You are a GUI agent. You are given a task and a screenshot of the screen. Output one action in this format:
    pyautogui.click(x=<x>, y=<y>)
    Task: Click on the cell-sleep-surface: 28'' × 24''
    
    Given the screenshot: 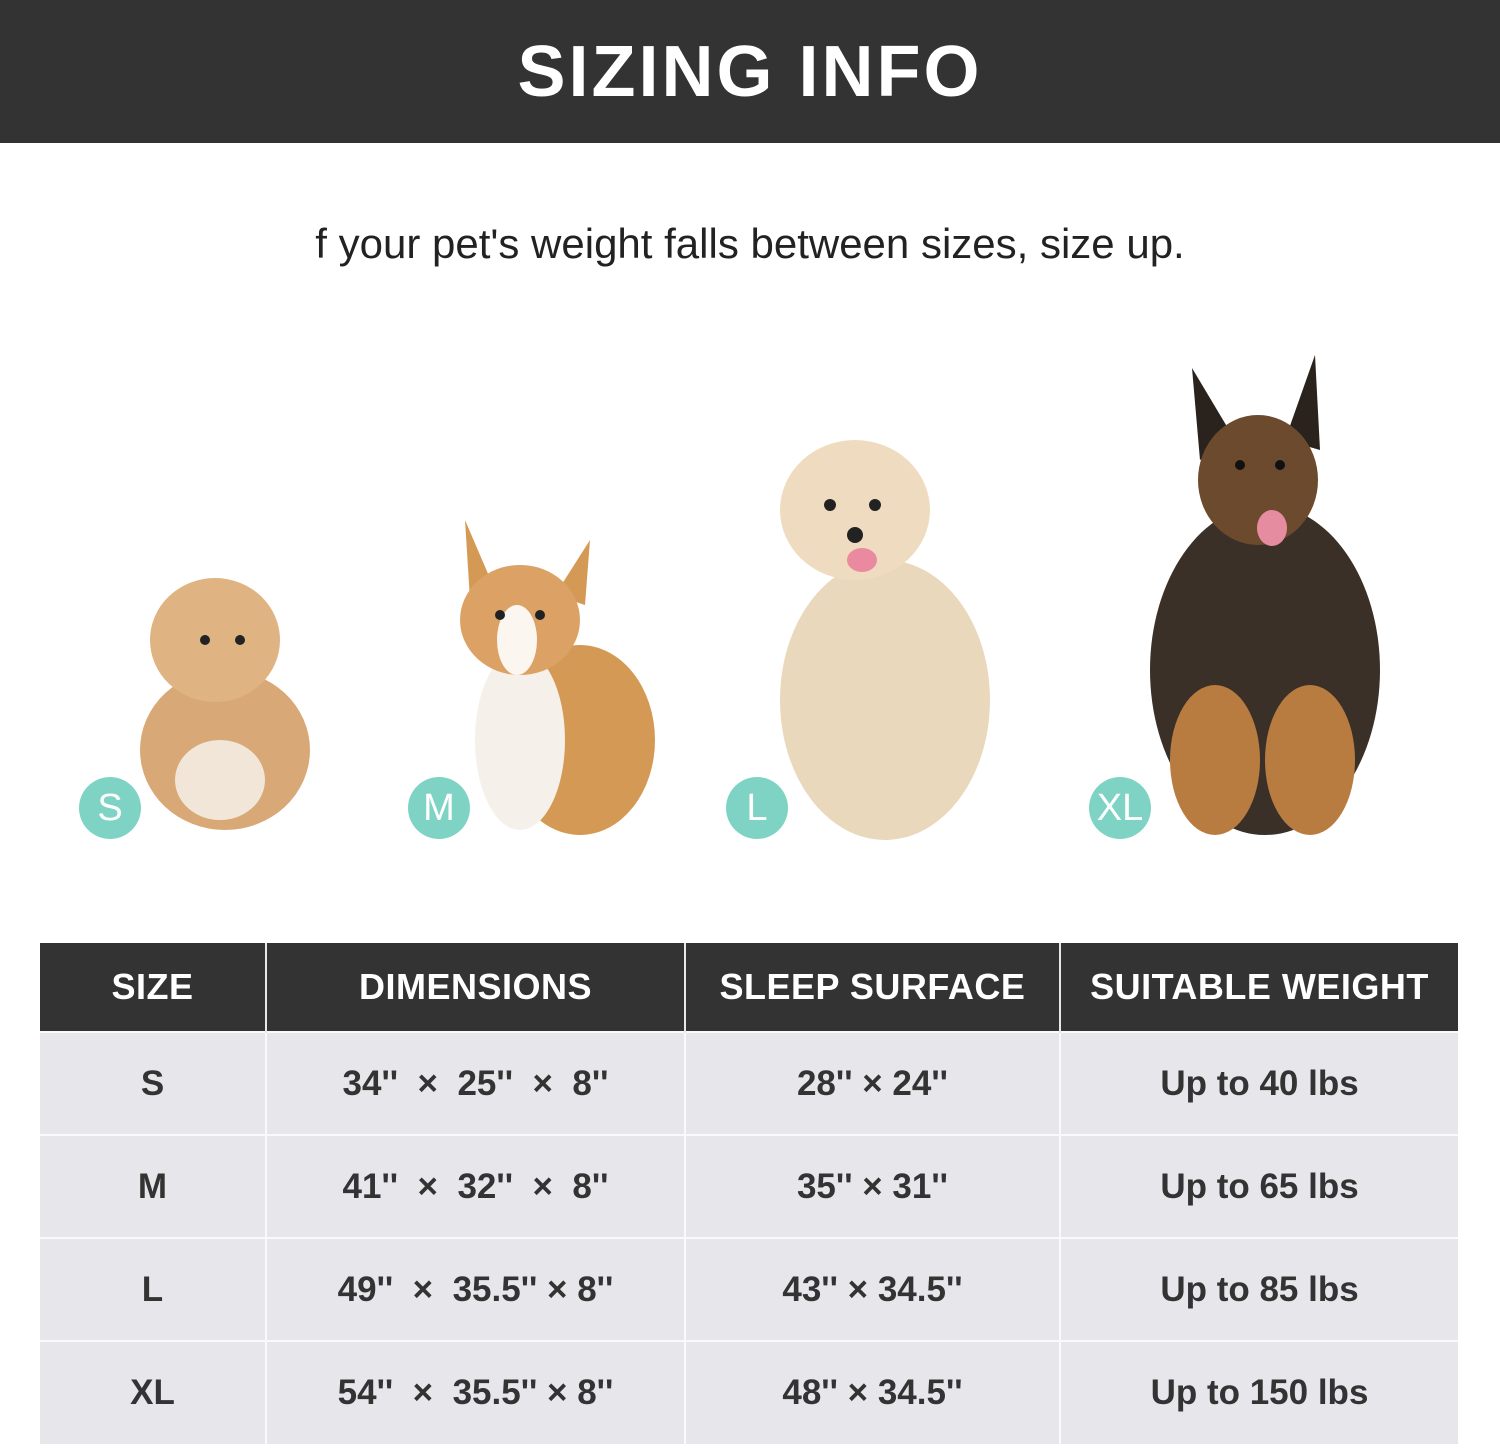 What is the action you would take?
    pyautogui.click(x=873, y=1083)
    